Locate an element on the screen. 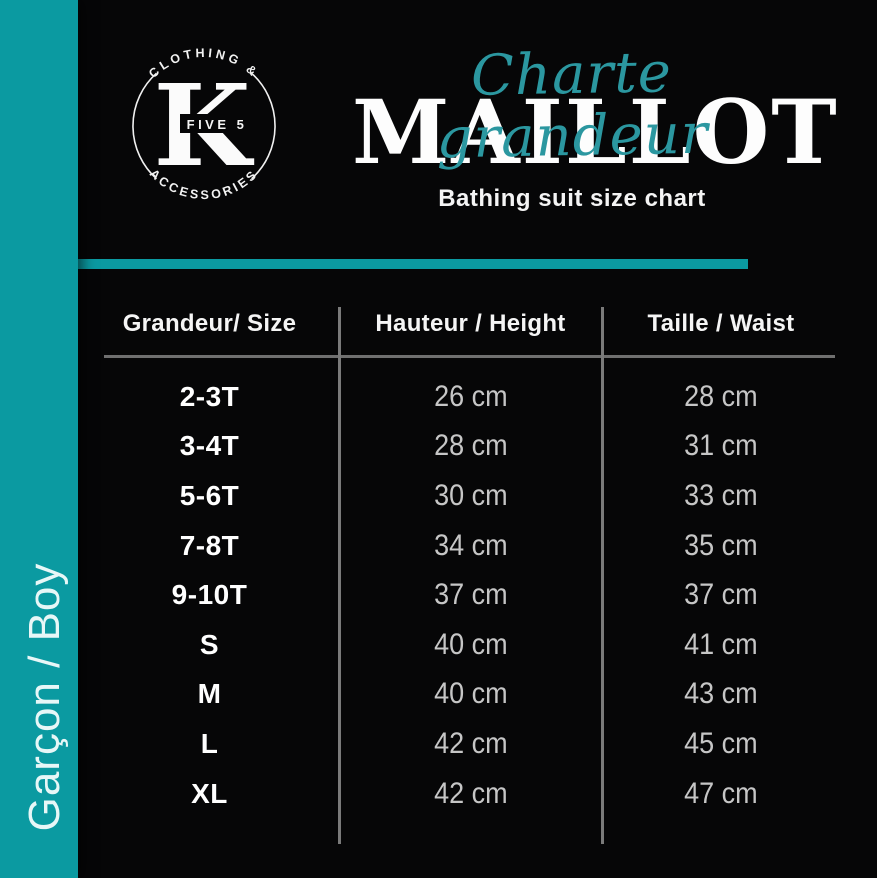 This screenshot has height=878, width=877. cell-waist: 33 cm is located at coordinates (721, 496).